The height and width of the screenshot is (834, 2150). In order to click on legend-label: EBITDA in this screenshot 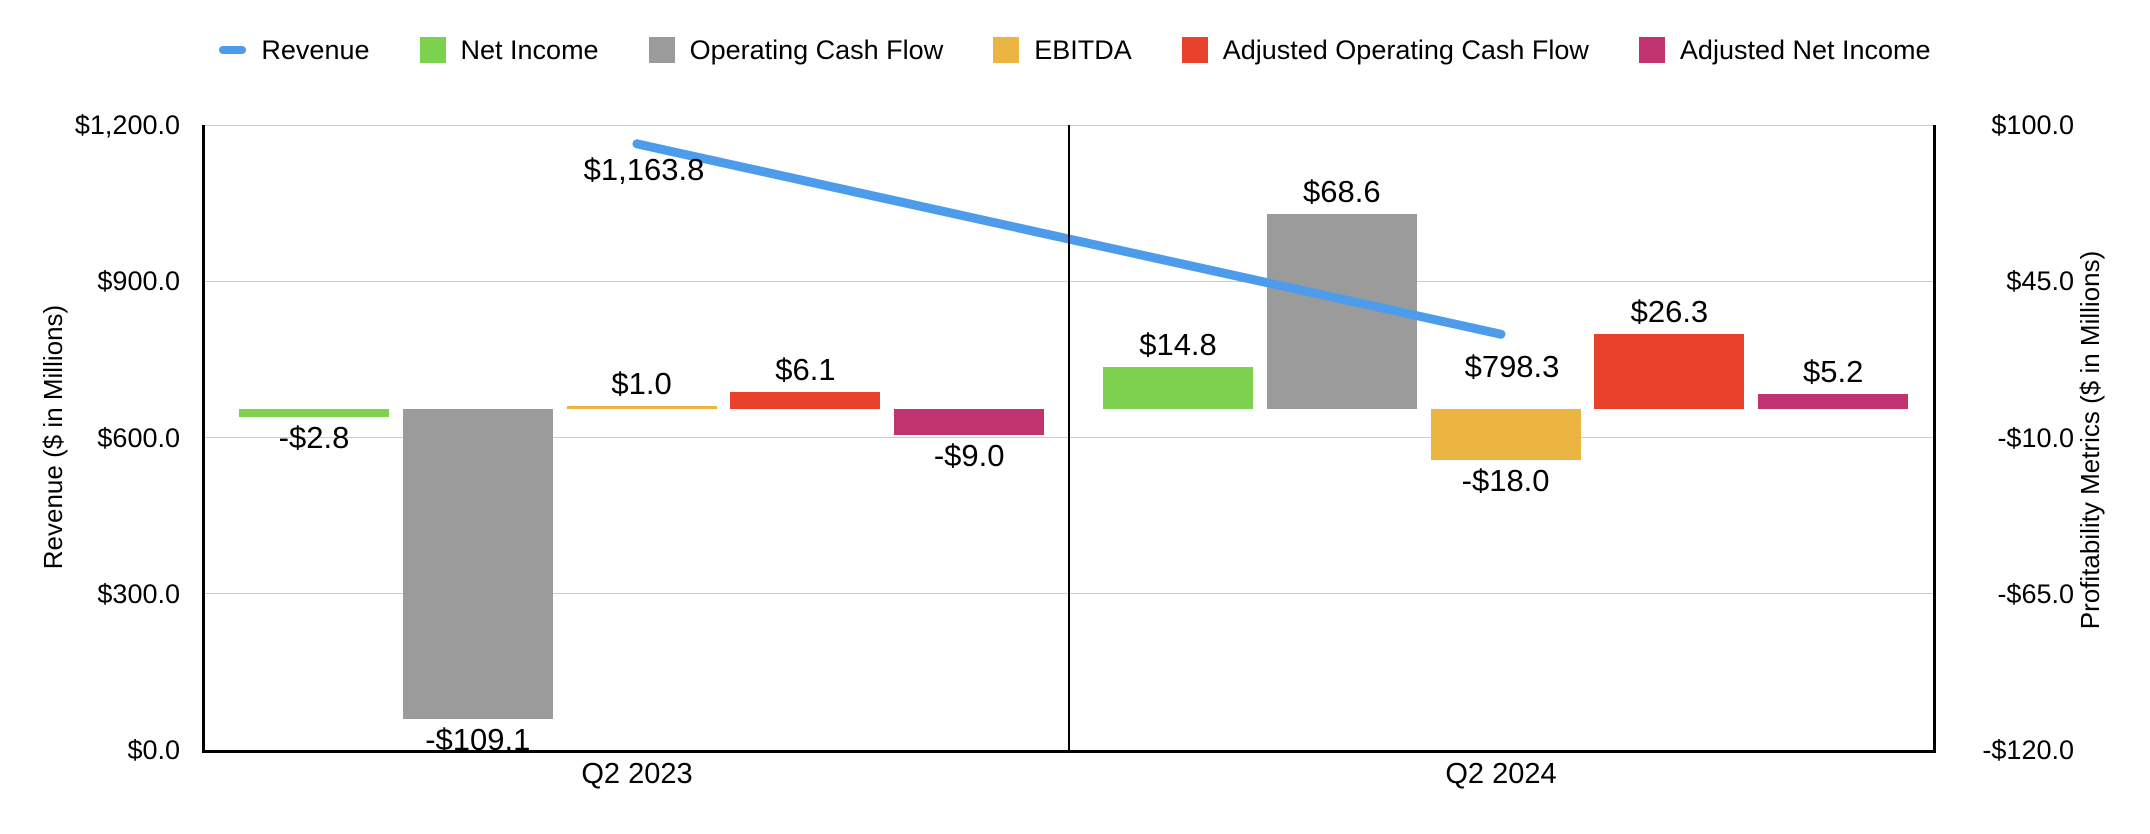, I will do `click(1083, 49)`.